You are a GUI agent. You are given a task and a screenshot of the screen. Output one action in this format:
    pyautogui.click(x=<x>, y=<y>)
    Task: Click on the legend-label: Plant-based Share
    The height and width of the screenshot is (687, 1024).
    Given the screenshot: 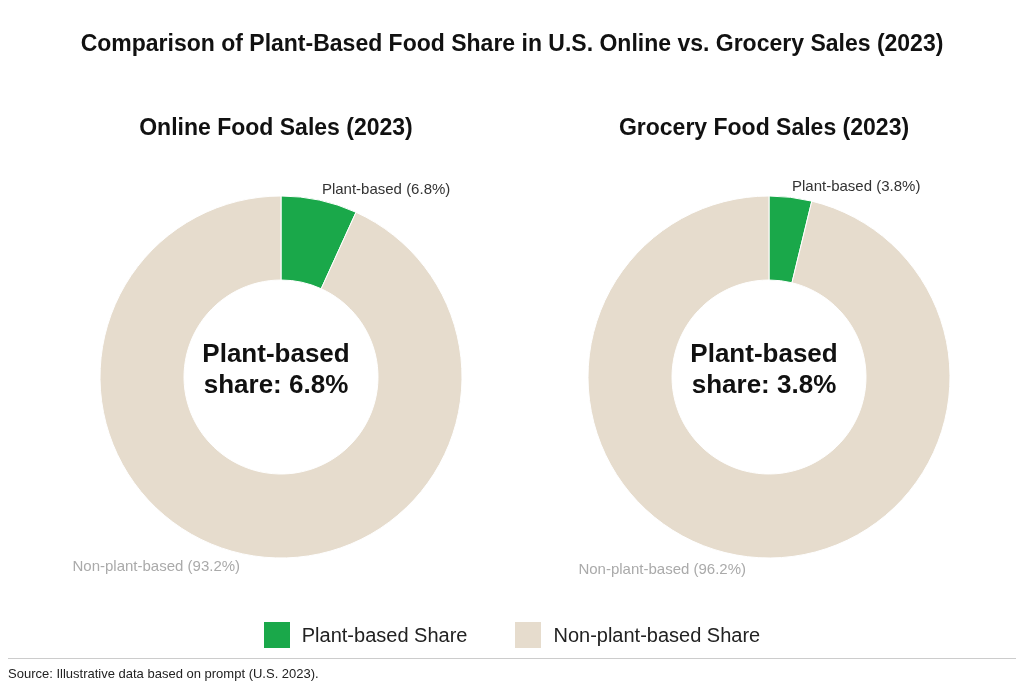 What is the action you would take?
    pyautogui.click(x=384, y=635)
    